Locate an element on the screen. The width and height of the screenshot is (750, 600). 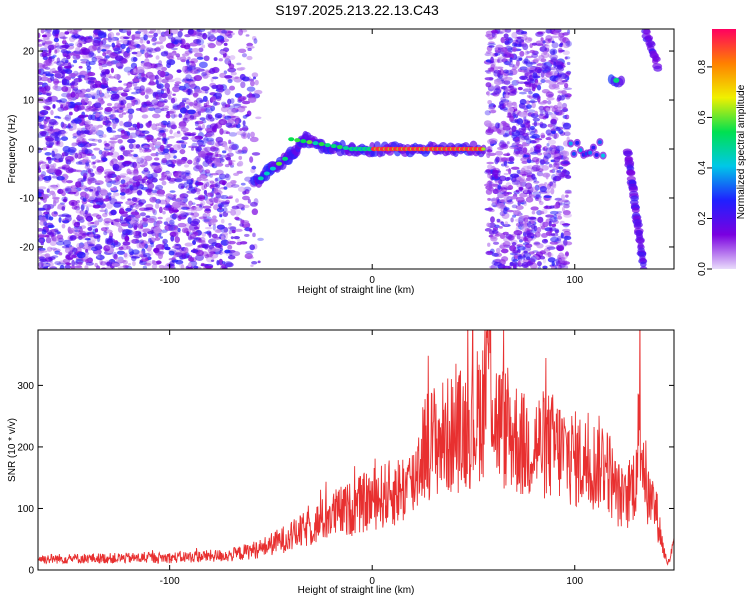
x-tick-label: 0 is located at coordinates (372, 581).